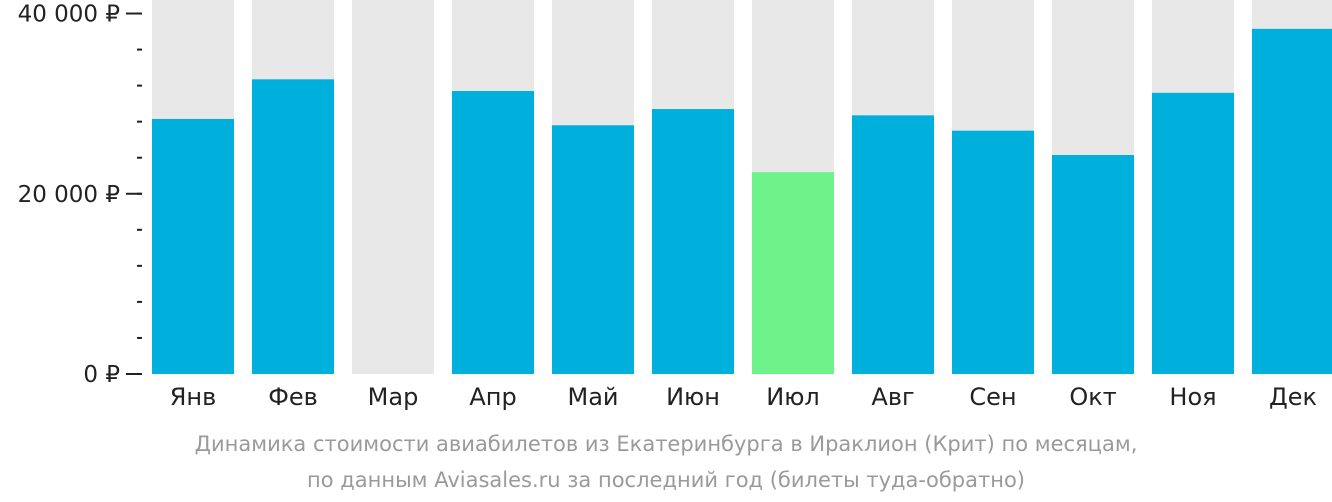 This screenshot has height=502, width=1332. What do you see at coordinates (892, 397) in the screenshot?
I see `x-tick-label: Авг` at bounding box center [892, 397].